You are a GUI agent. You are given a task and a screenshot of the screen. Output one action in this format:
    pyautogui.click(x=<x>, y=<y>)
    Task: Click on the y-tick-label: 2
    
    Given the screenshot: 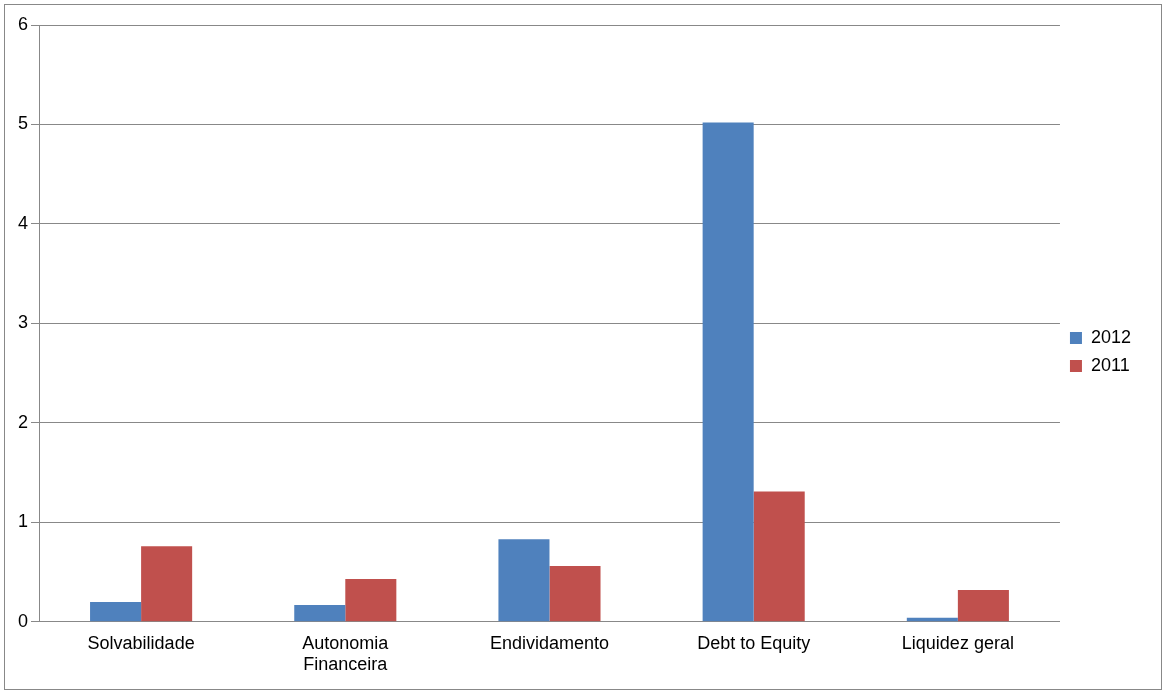 What is the action you would take?
    pyautogui.click(x=23, y=421)
    